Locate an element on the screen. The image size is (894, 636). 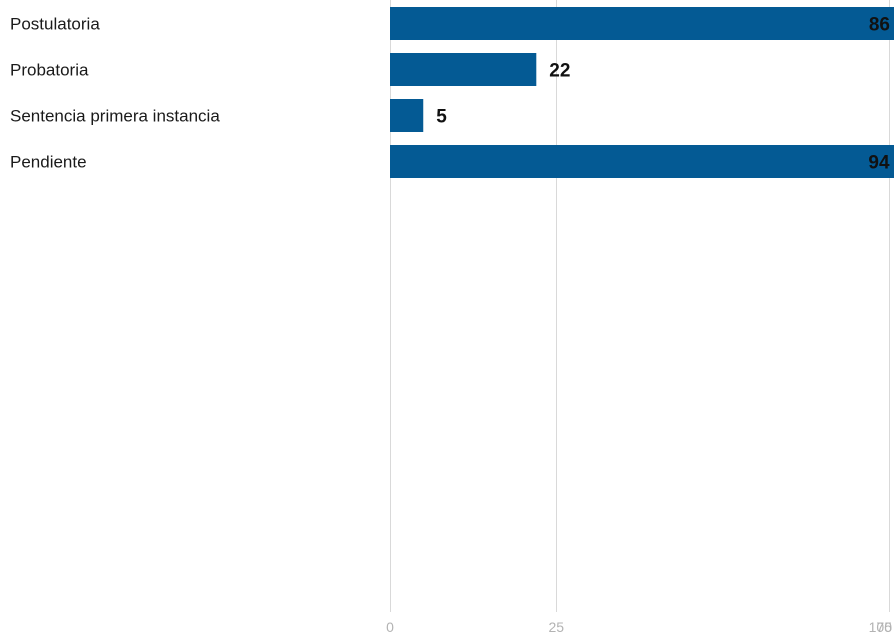
bar-postulatoria is located at coordinates (642, 23).